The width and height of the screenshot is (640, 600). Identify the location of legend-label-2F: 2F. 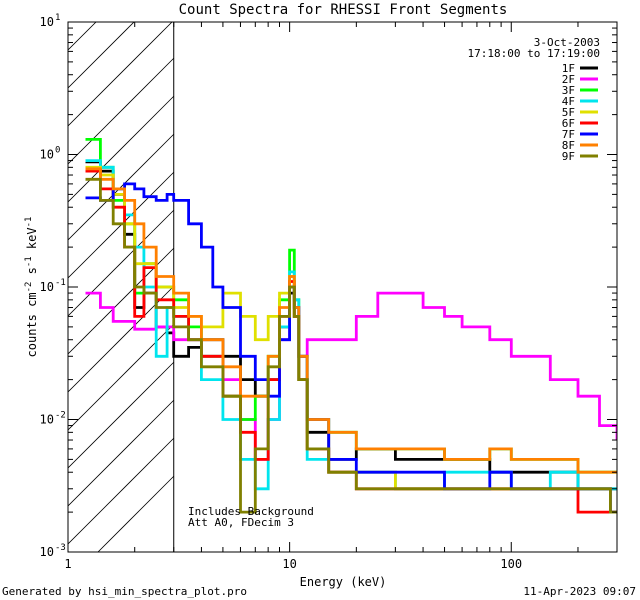
(568, 79).